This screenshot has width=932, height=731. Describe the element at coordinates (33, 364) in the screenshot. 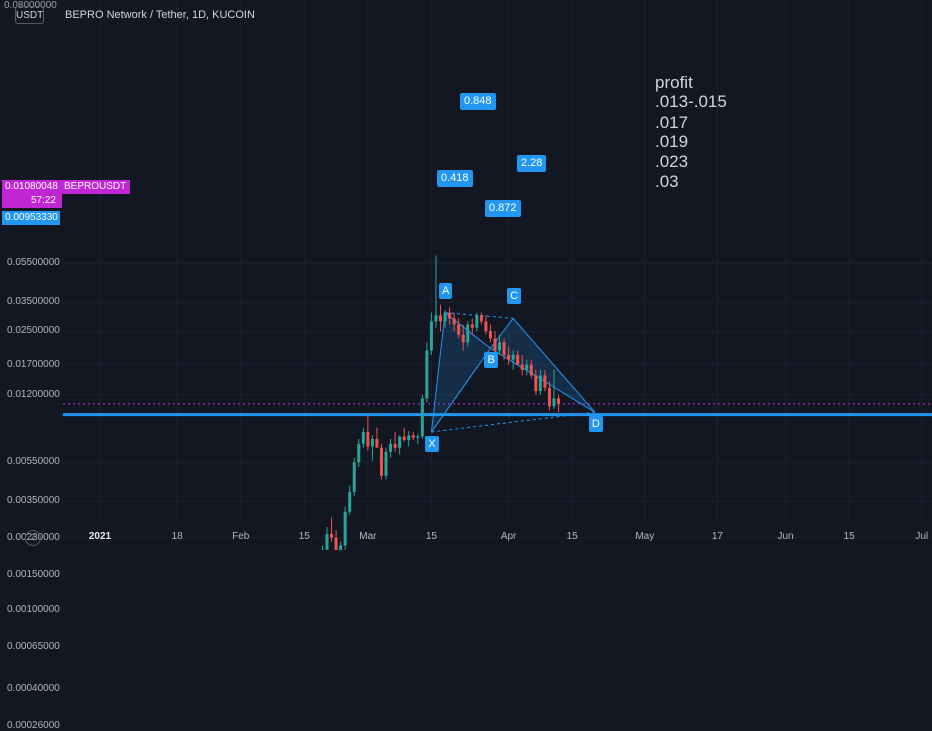

I see `price-axis-label: 0.01700000` at that location.